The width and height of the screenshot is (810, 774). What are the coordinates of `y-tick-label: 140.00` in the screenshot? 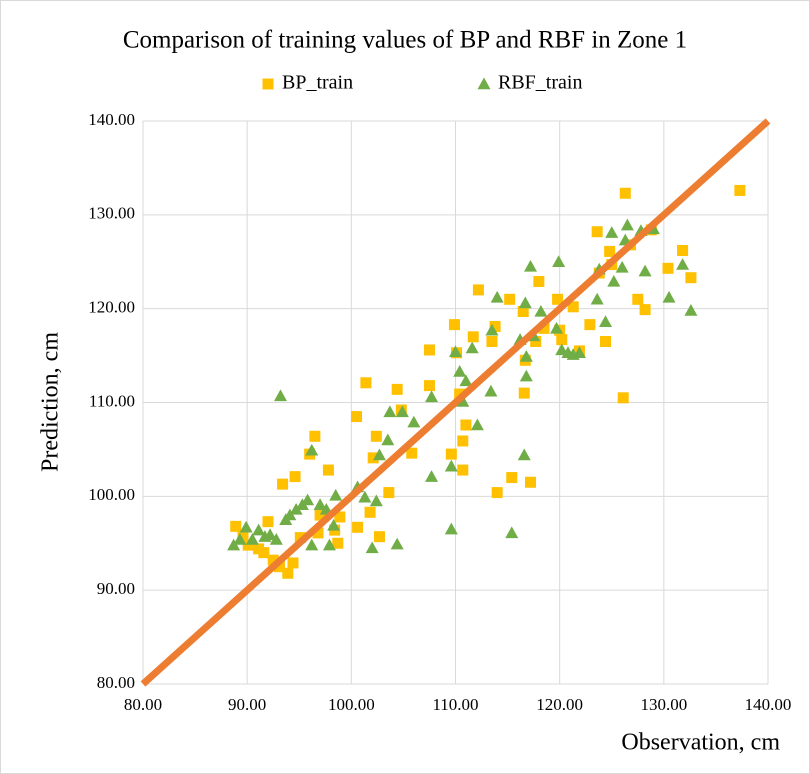 It's located at (111, 119).